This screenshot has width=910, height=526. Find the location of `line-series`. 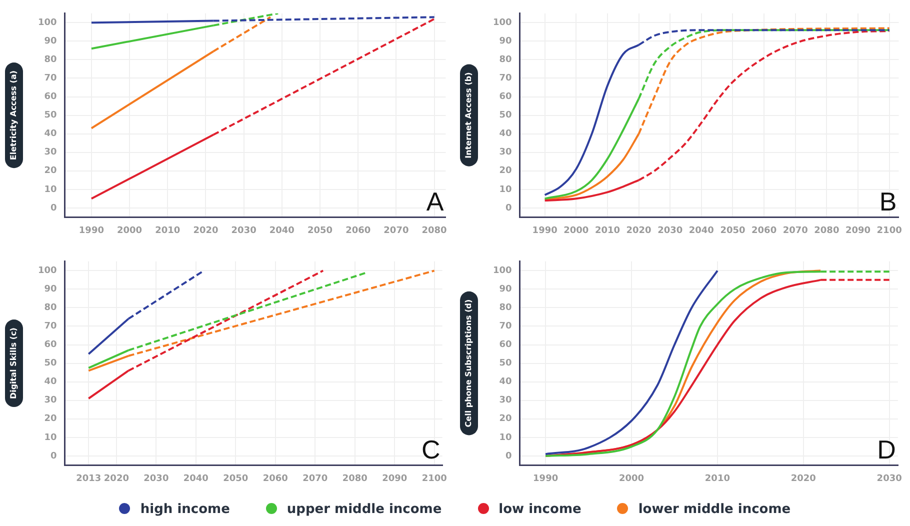

line-series is located at coordinates (631, 363).